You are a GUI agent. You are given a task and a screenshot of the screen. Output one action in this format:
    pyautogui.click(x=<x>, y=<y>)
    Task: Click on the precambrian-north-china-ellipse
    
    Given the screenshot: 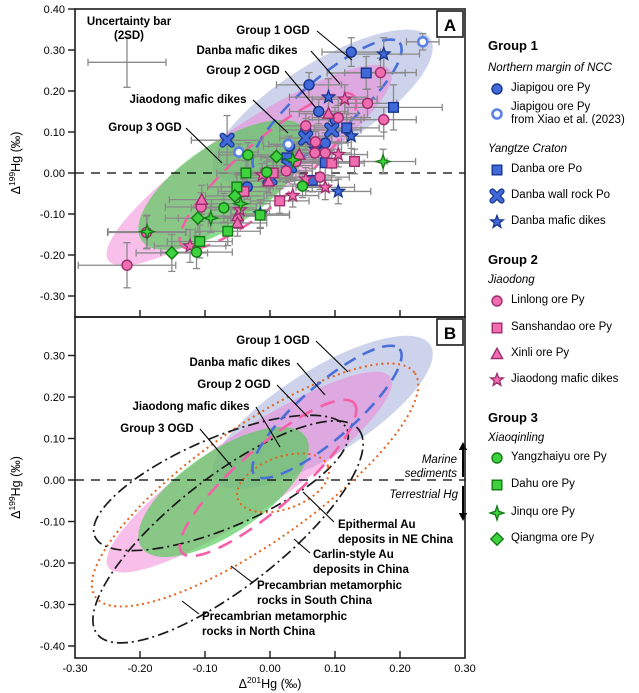 What is the action you would take?
    pyautogui.click(x=228, y=532)
    